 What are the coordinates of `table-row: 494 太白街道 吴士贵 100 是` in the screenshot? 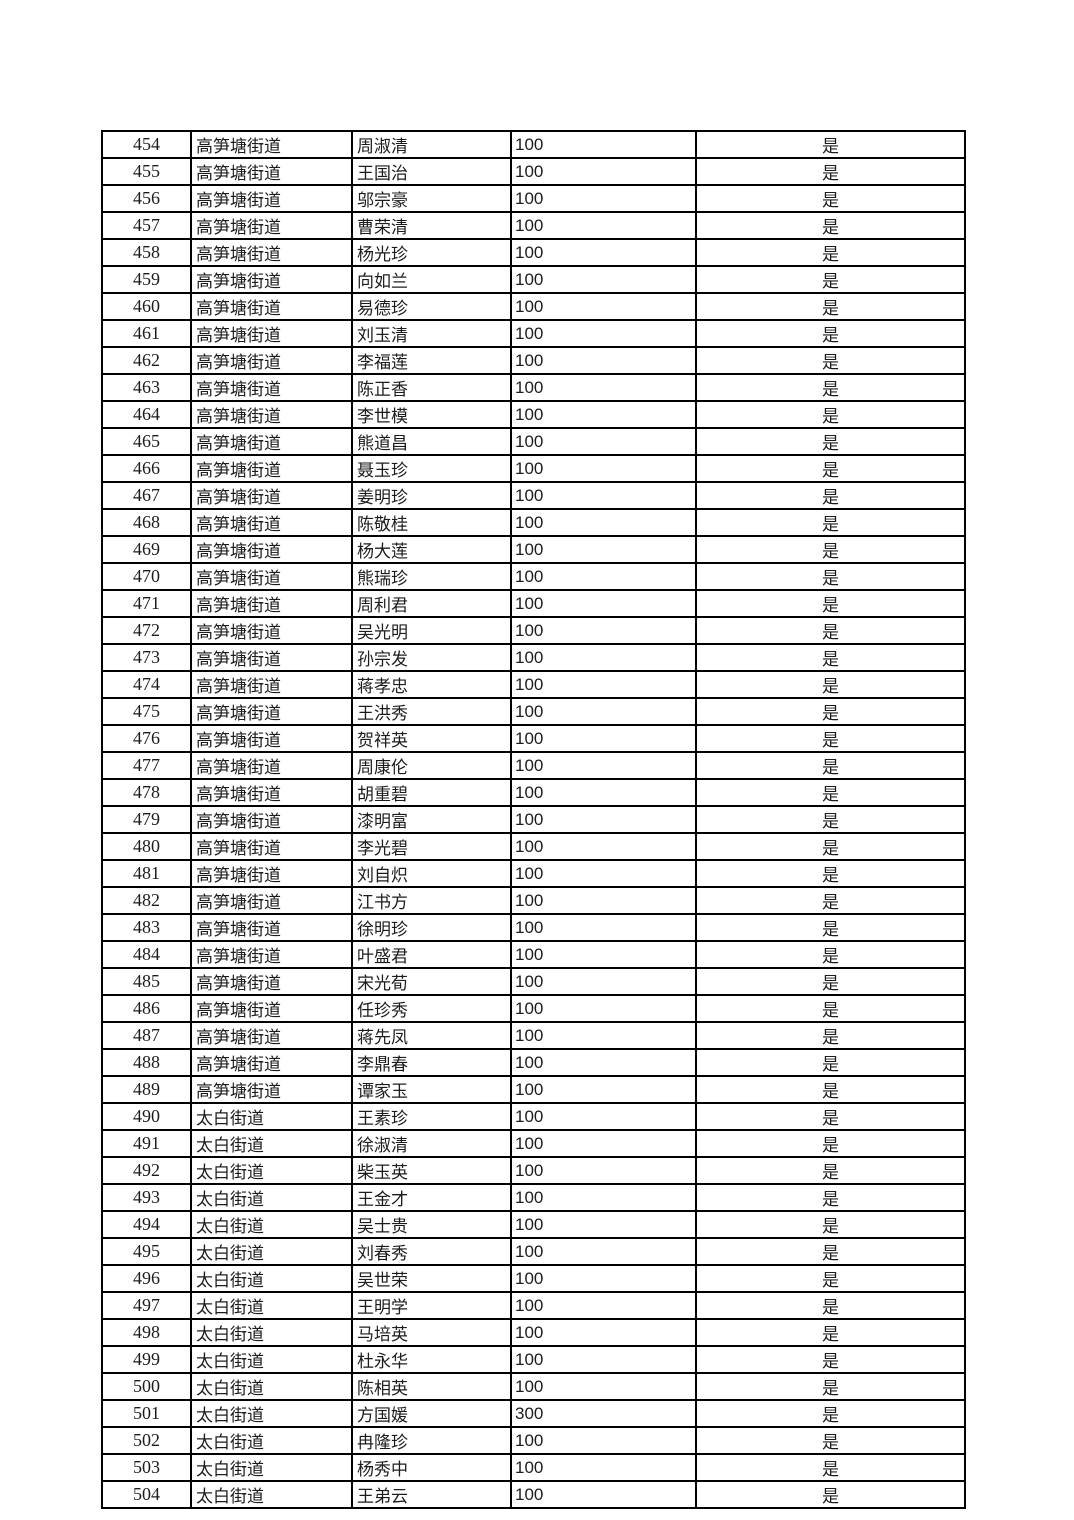 It's located at (533, 1224).